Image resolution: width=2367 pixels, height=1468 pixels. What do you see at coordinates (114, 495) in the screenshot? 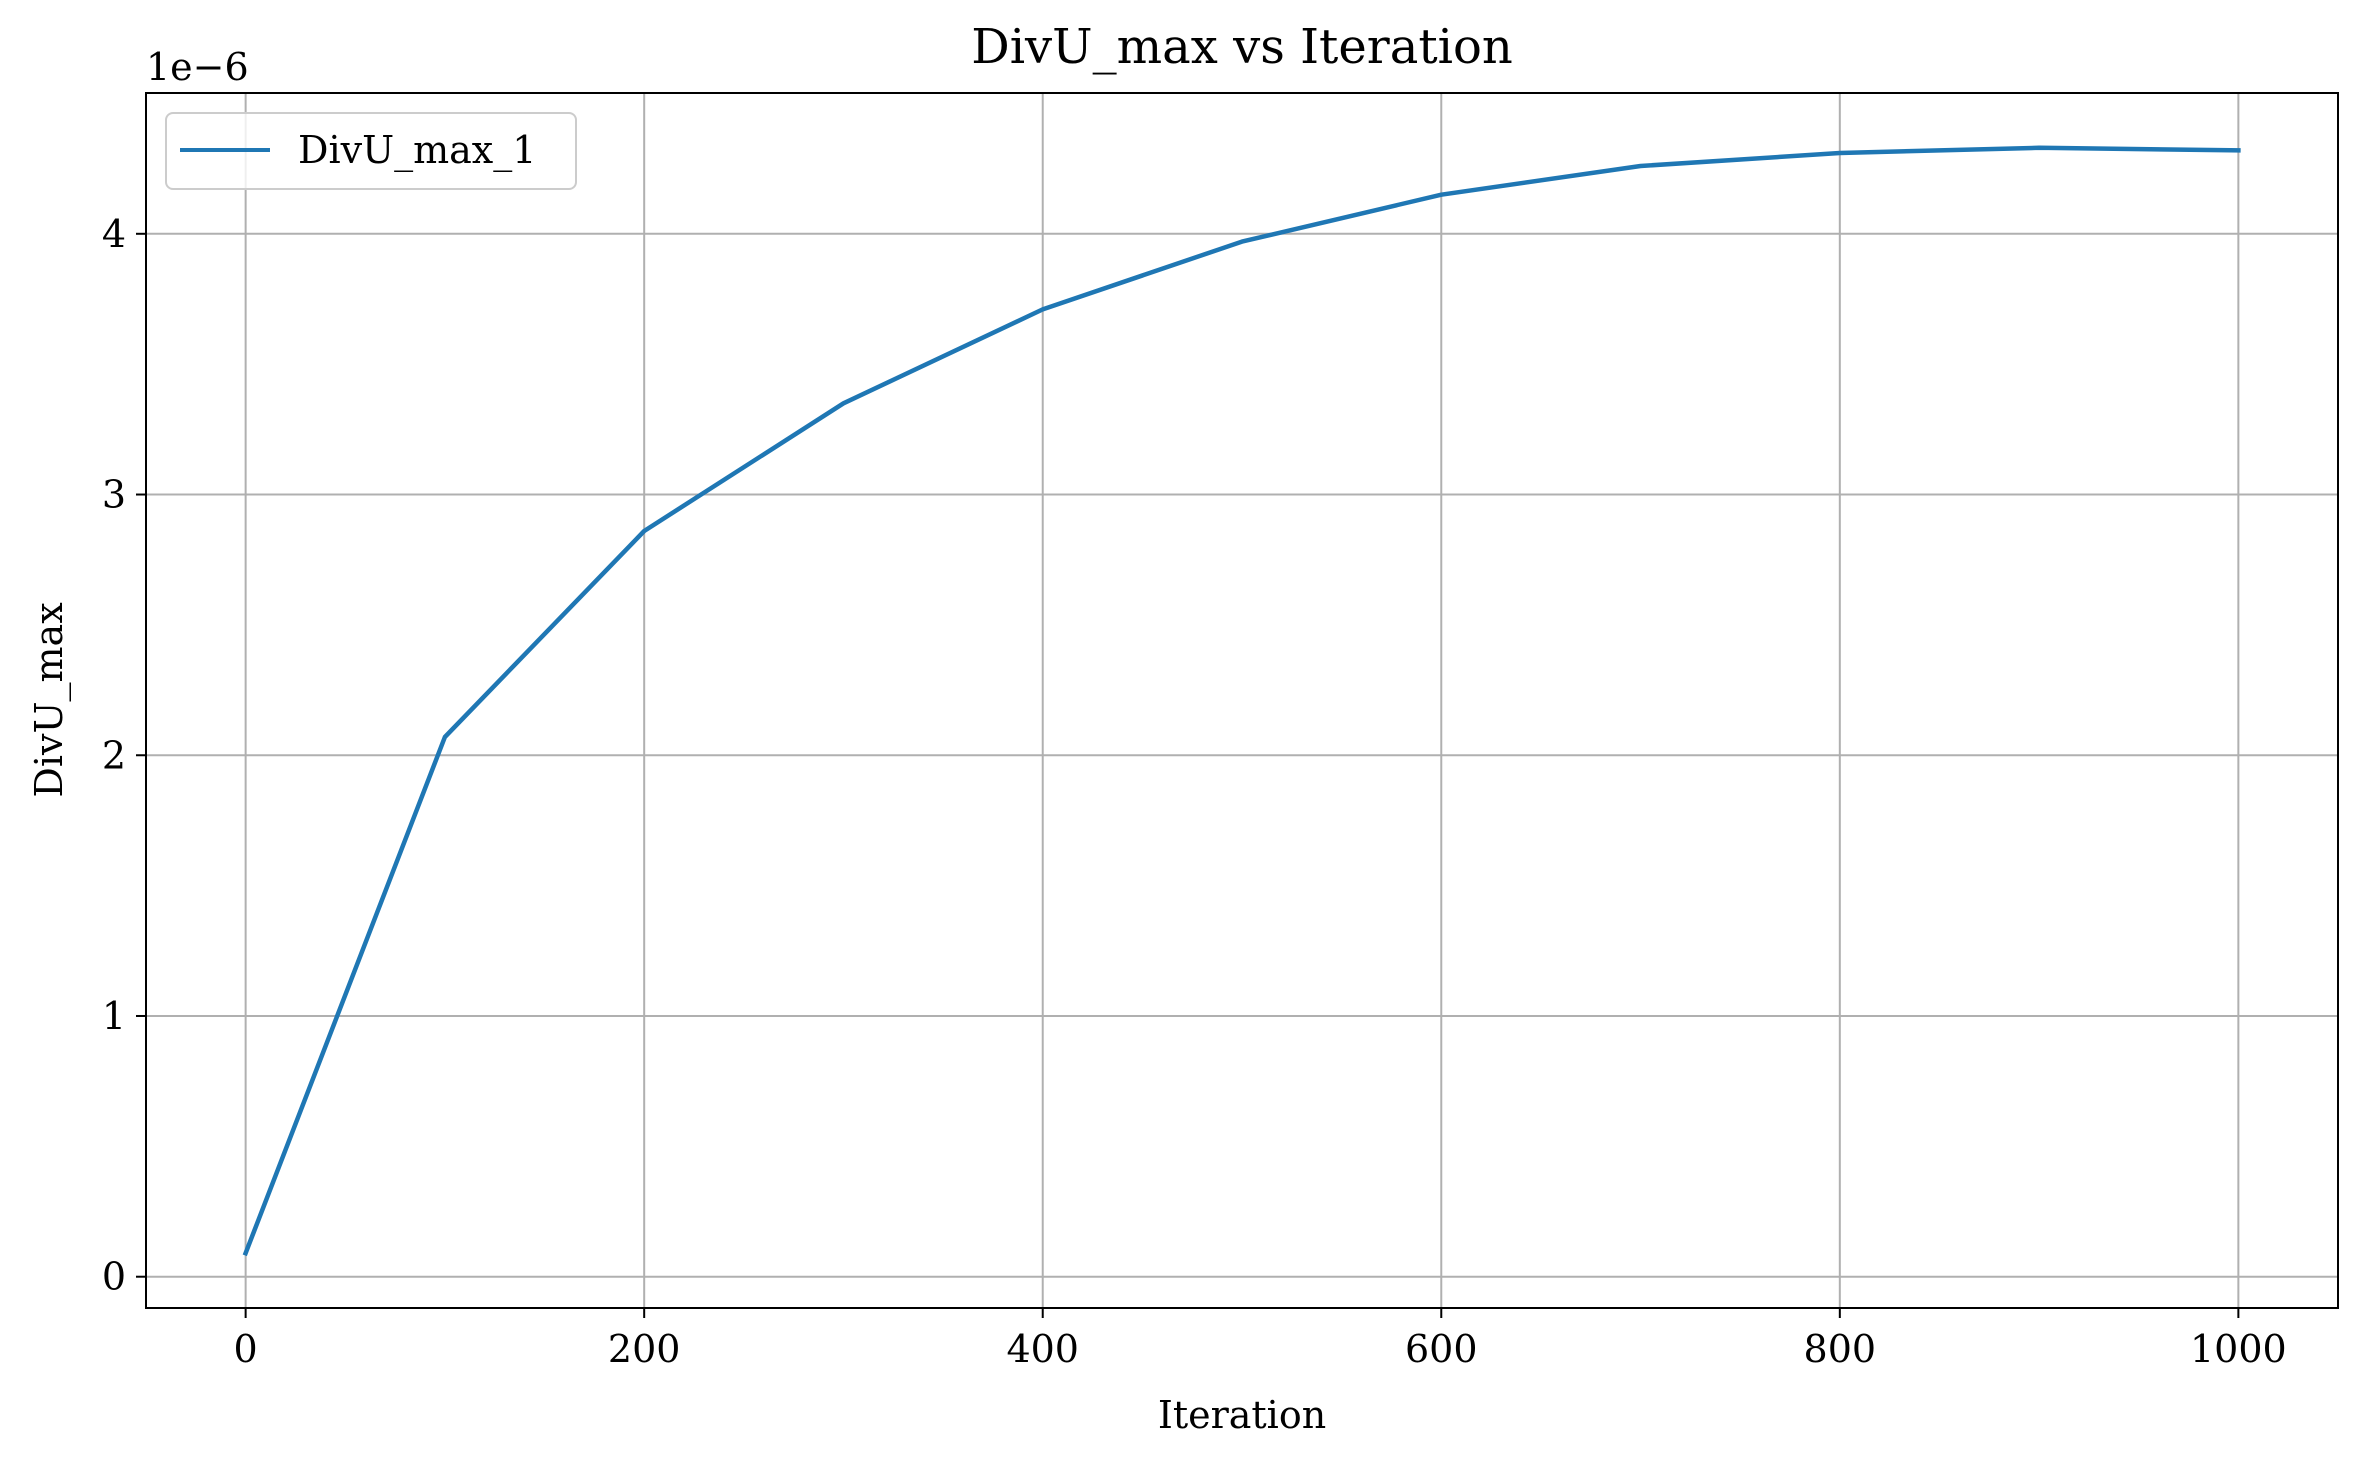
I see `y-tick-label: 3` at bounding box center [114, 495].